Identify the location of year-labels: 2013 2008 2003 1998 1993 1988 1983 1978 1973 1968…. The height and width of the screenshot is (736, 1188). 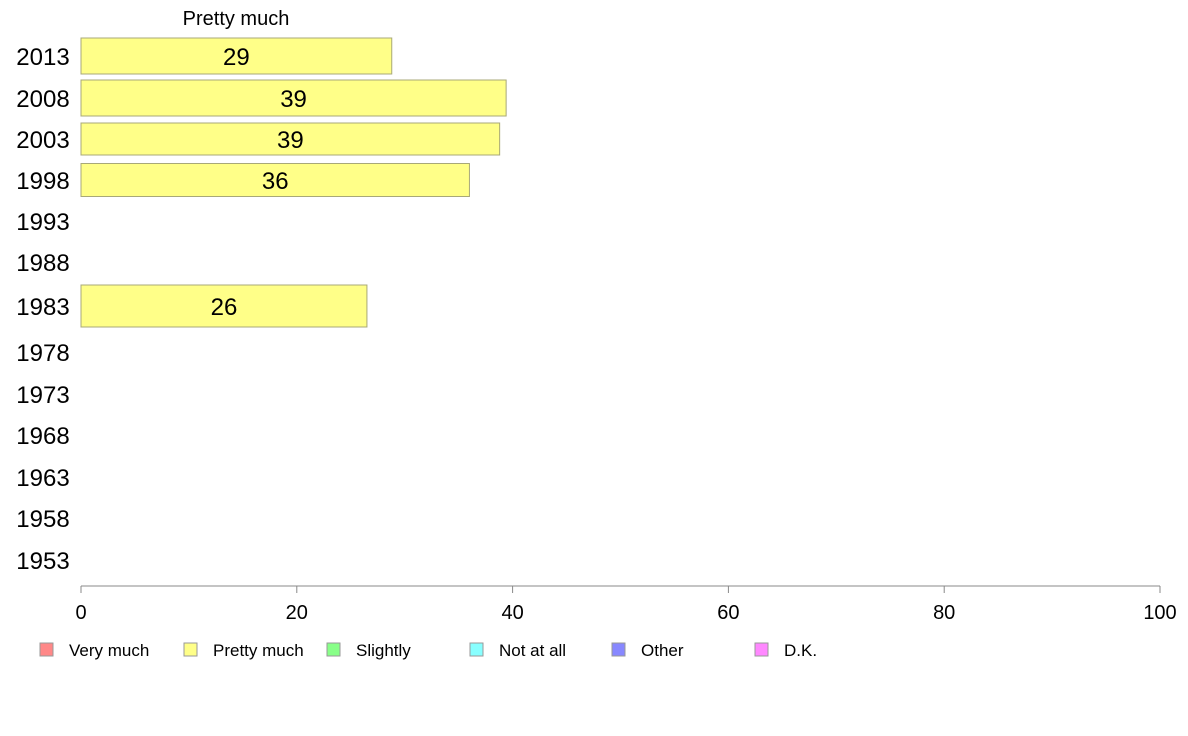
(42, 309).